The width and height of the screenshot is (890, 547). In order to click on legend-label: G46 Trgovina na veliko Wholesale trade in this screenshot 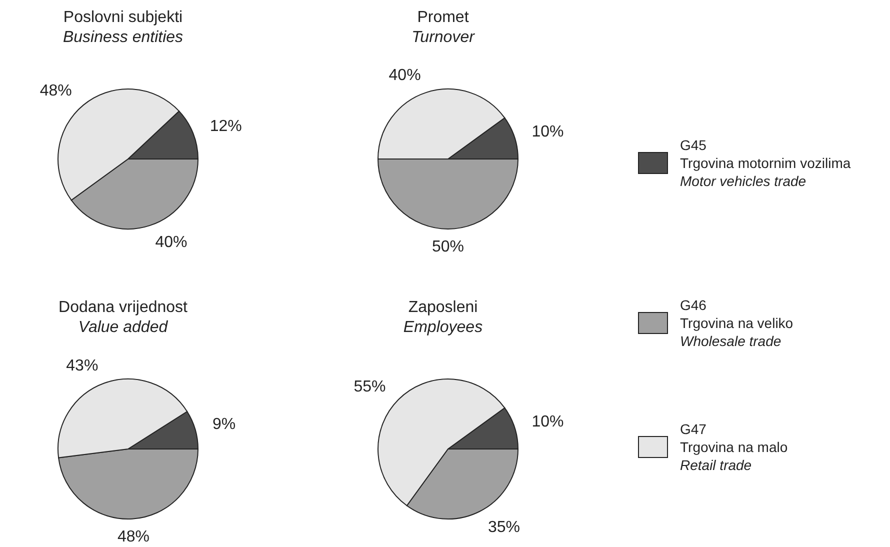, I will do `click(737, 323)`.